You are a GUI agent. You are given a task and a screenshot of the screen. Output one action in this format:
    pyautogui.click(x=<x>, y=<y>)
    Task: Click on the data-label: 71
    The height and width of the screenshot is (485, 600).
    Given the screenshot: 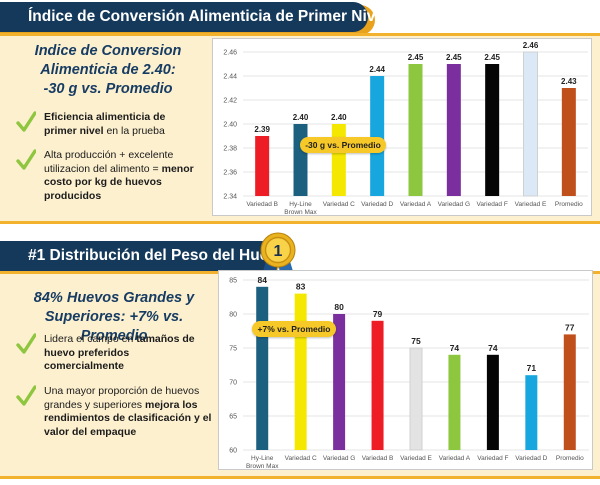 What is the action you would take?
    pyautogui.click(x=532, y=368)
    